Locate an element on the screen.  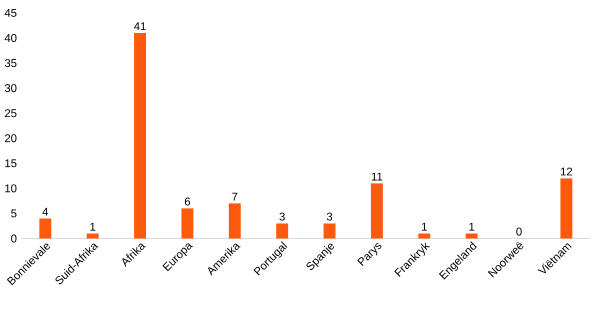
y-tick-label: 0 is located at coordinates (14, 238).